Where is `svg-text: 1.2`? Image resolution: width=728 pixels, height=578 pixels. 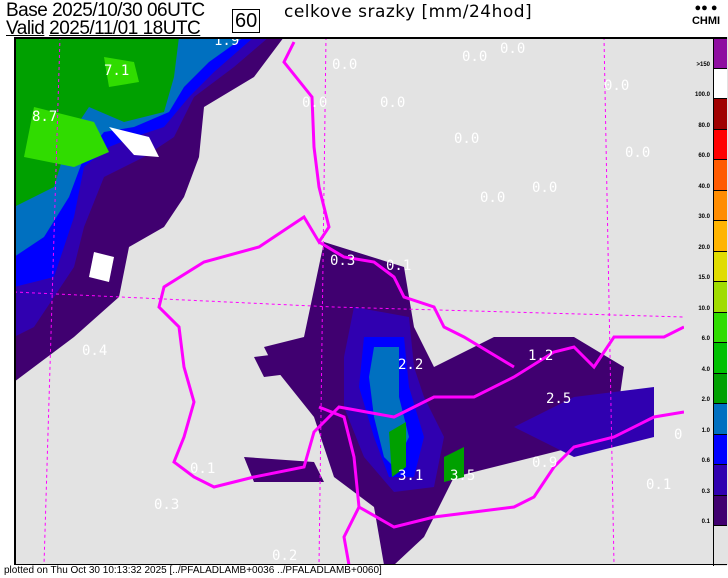
svg-text: 1.2 is located at coordinates (540, 356).